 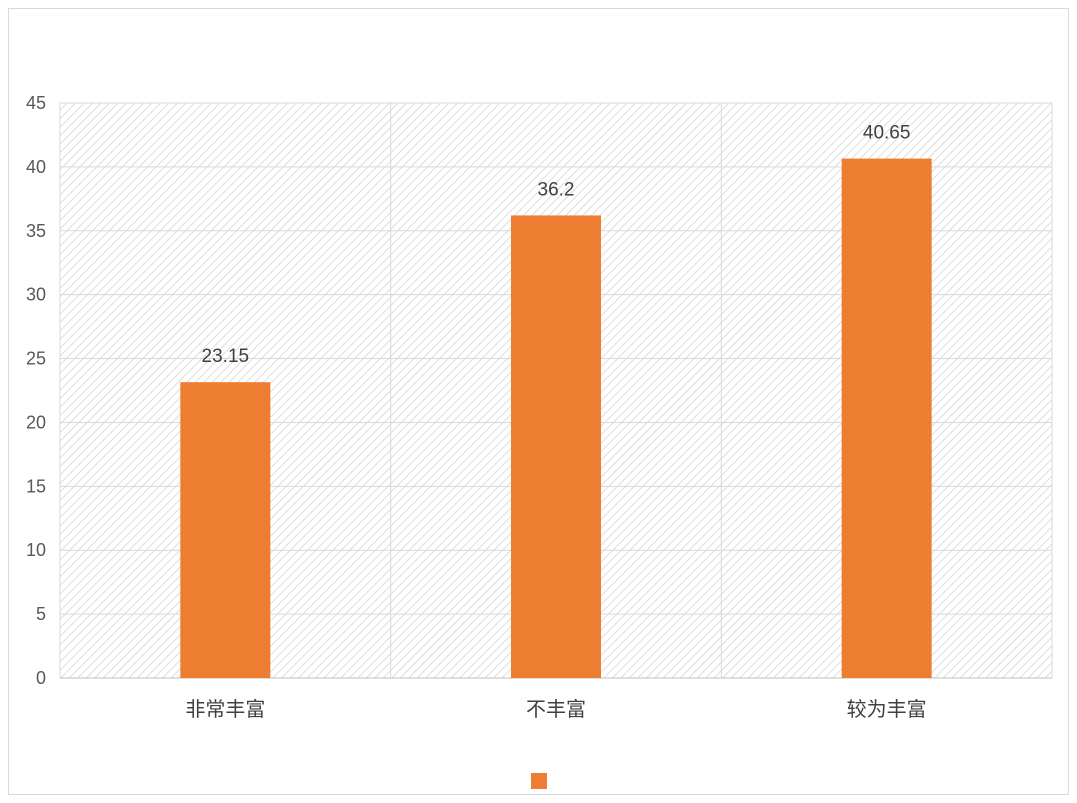 What do you see at coordinates (556, 189) in the screenshot?
I see `data-label: 36.2` at bounding box center [556, 189].